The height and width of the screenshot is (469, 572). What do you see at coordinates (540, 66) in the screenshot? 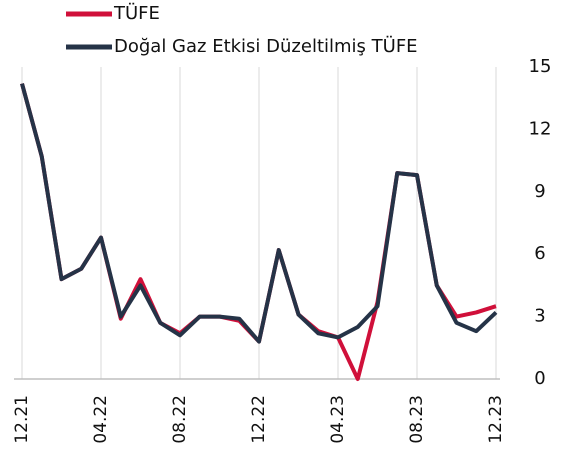
I see `y-tick-label: 15` at bounding box center [540, 66].